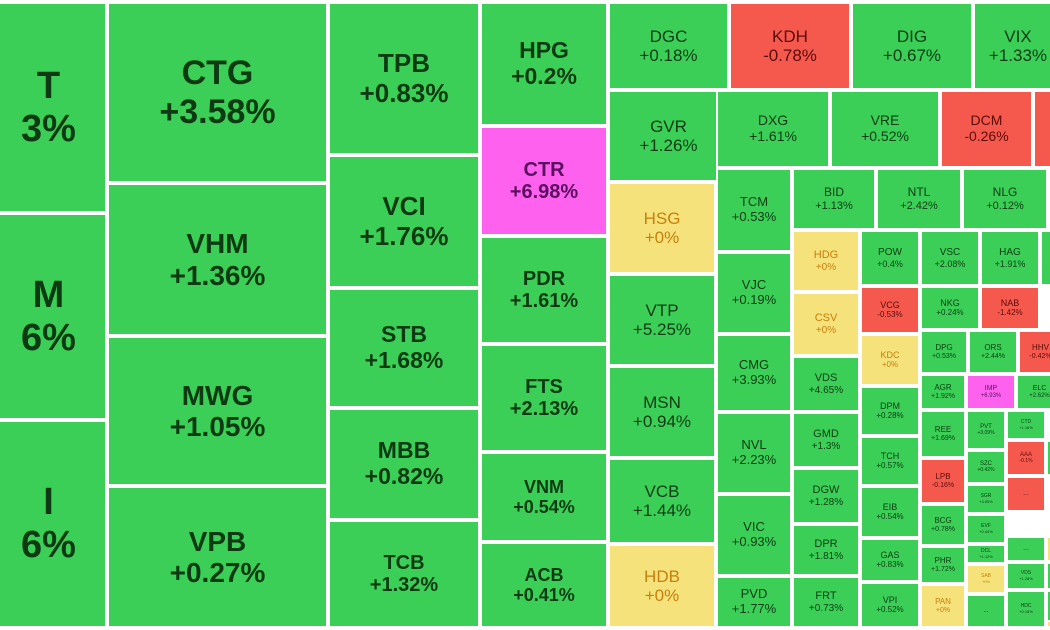 This screenshot has width=1050, height=630. What do you see at coordinates (544, 497) in the screenshot?
I see `stock-tile-vnm: VNM +0.54%` at bounding box center [544, 497].